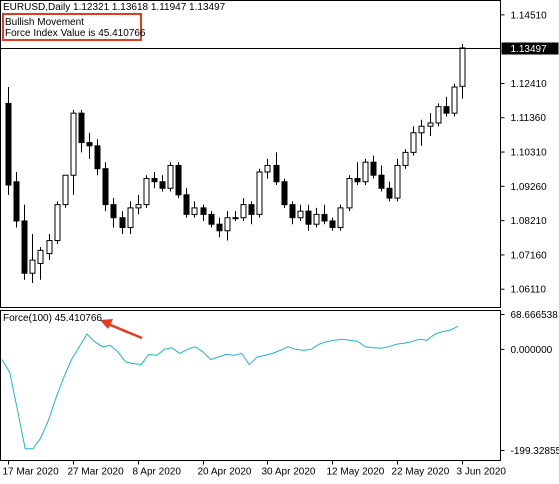 This screenshot has width=559, height=484. Describe the element at coordinates (535, 451) in the screenshot. I see `force-y-tick-label: -199.328552` at that location.